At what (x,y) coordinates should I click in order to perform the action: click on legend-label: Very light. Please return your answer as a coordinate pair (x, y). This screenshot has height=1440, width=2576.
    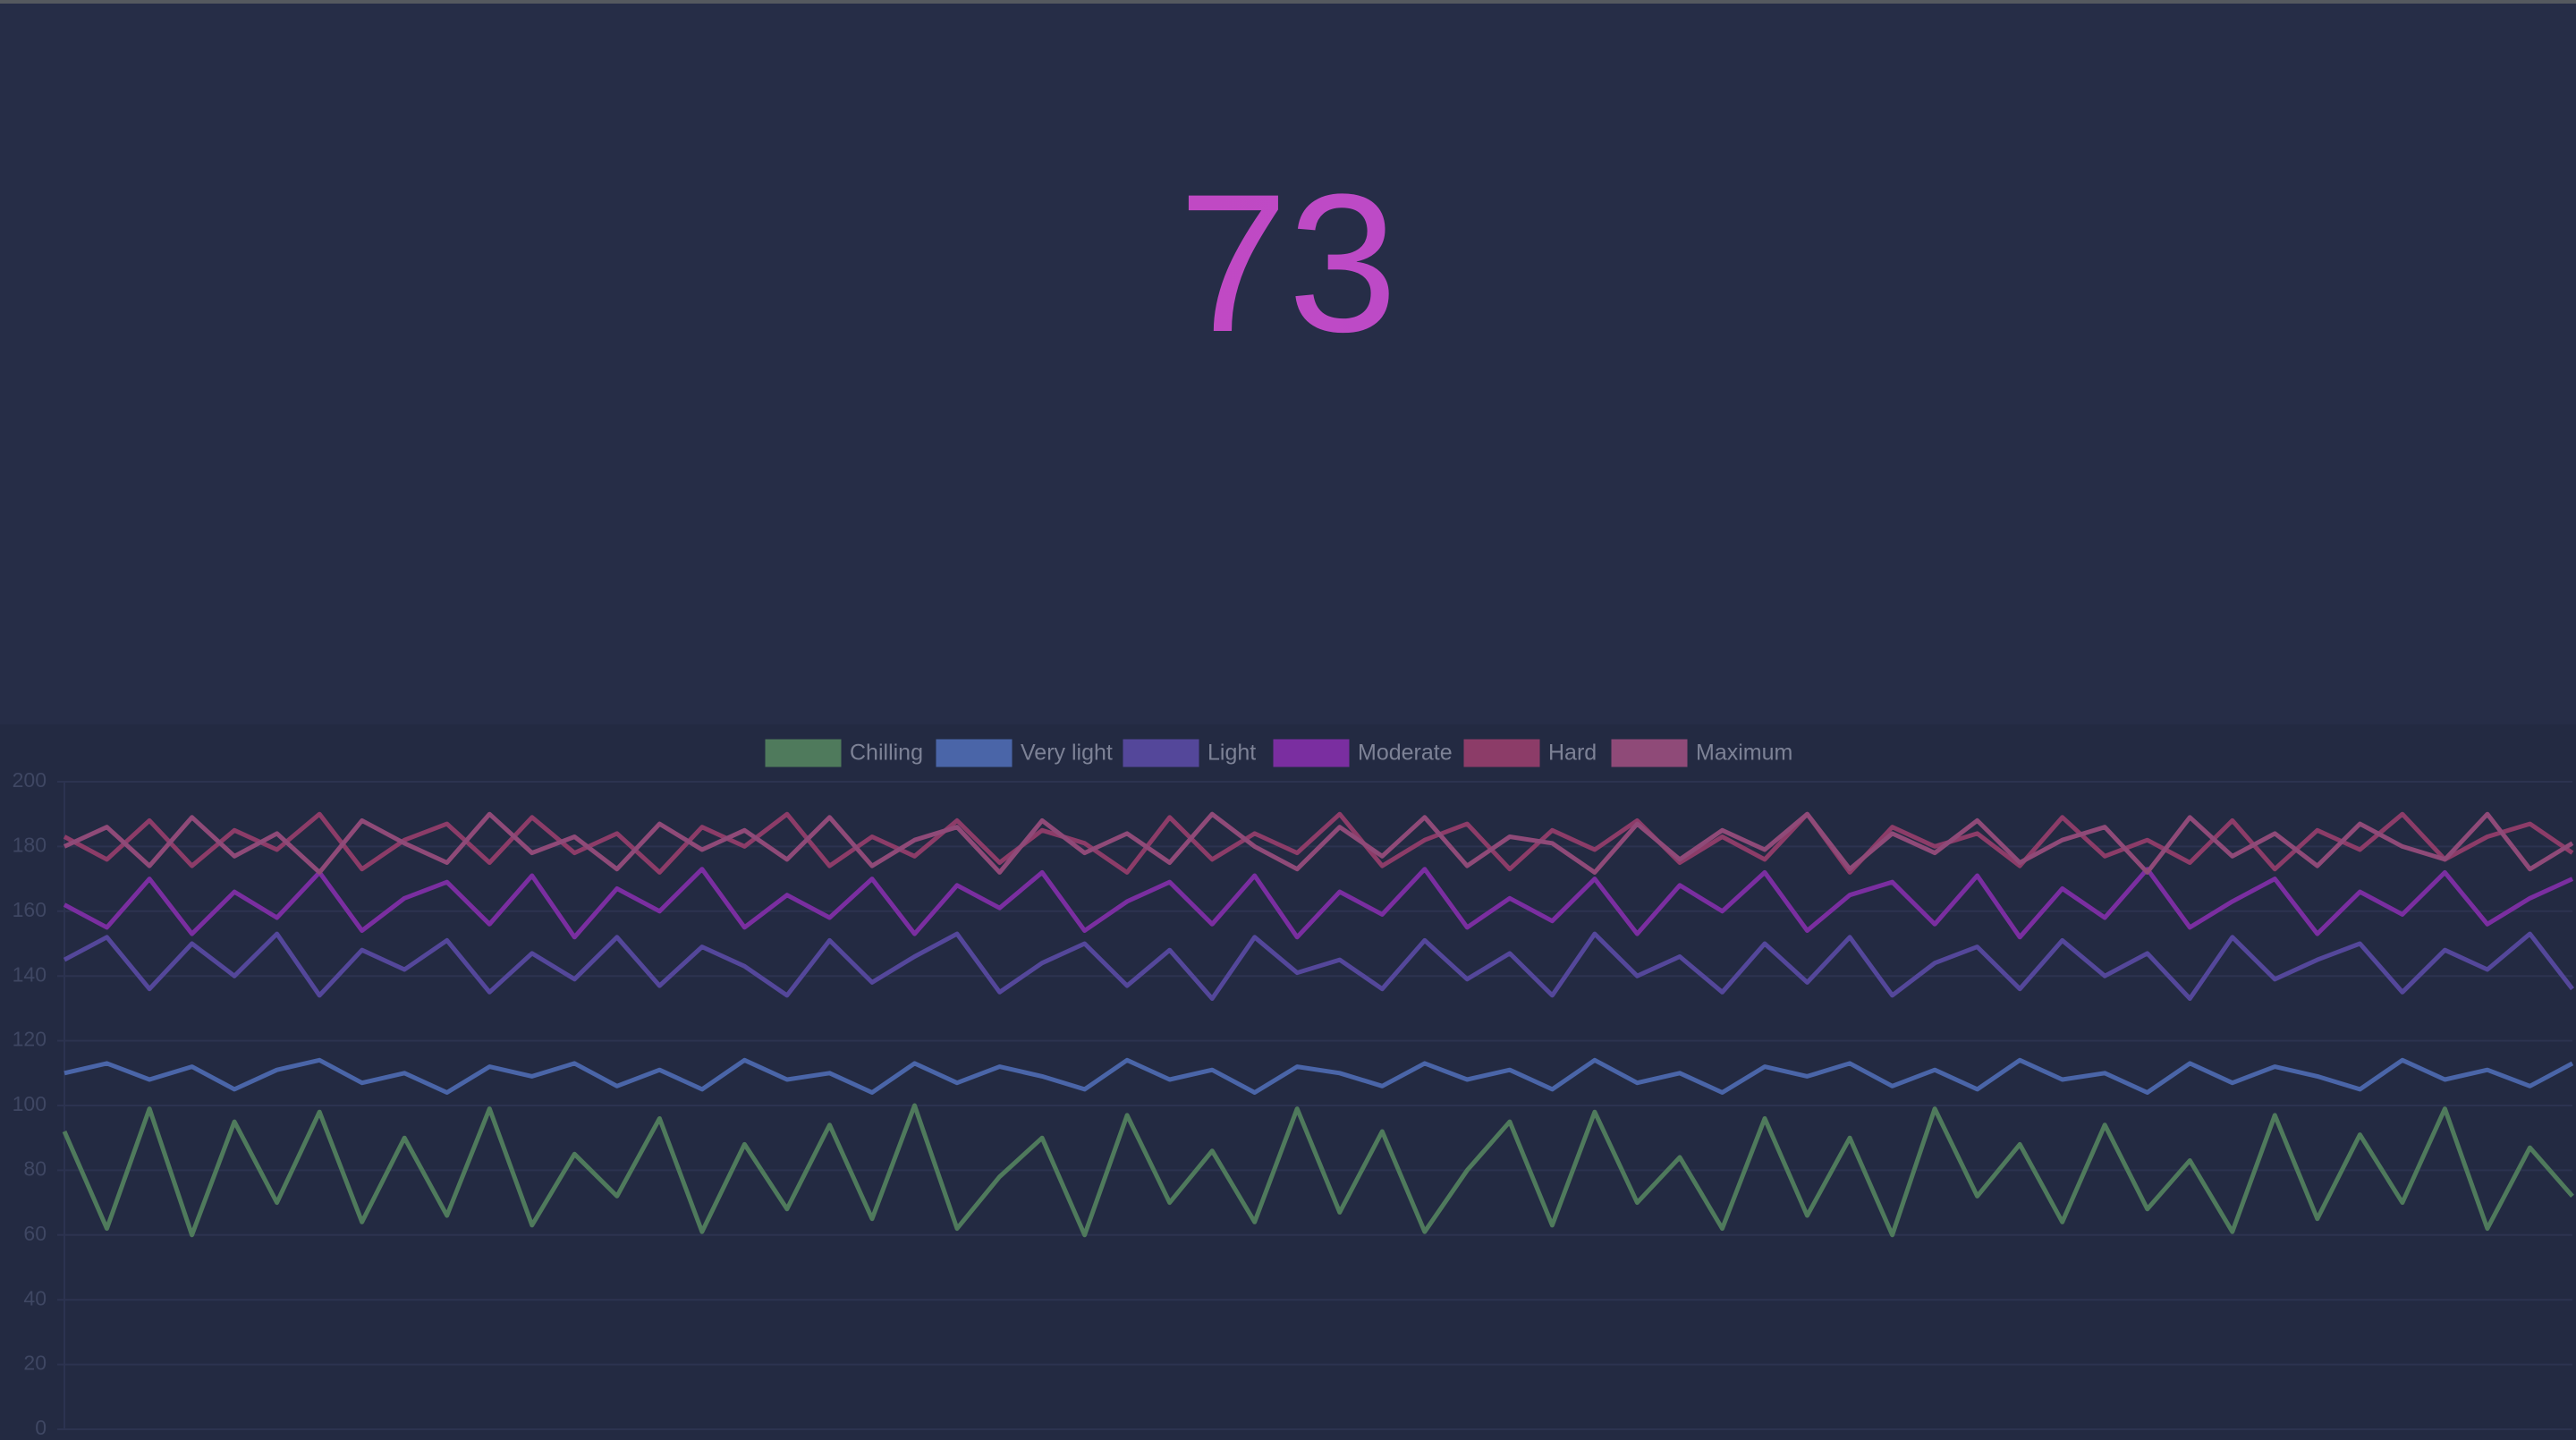
    Looking at the image, I should click on (1067, 753).